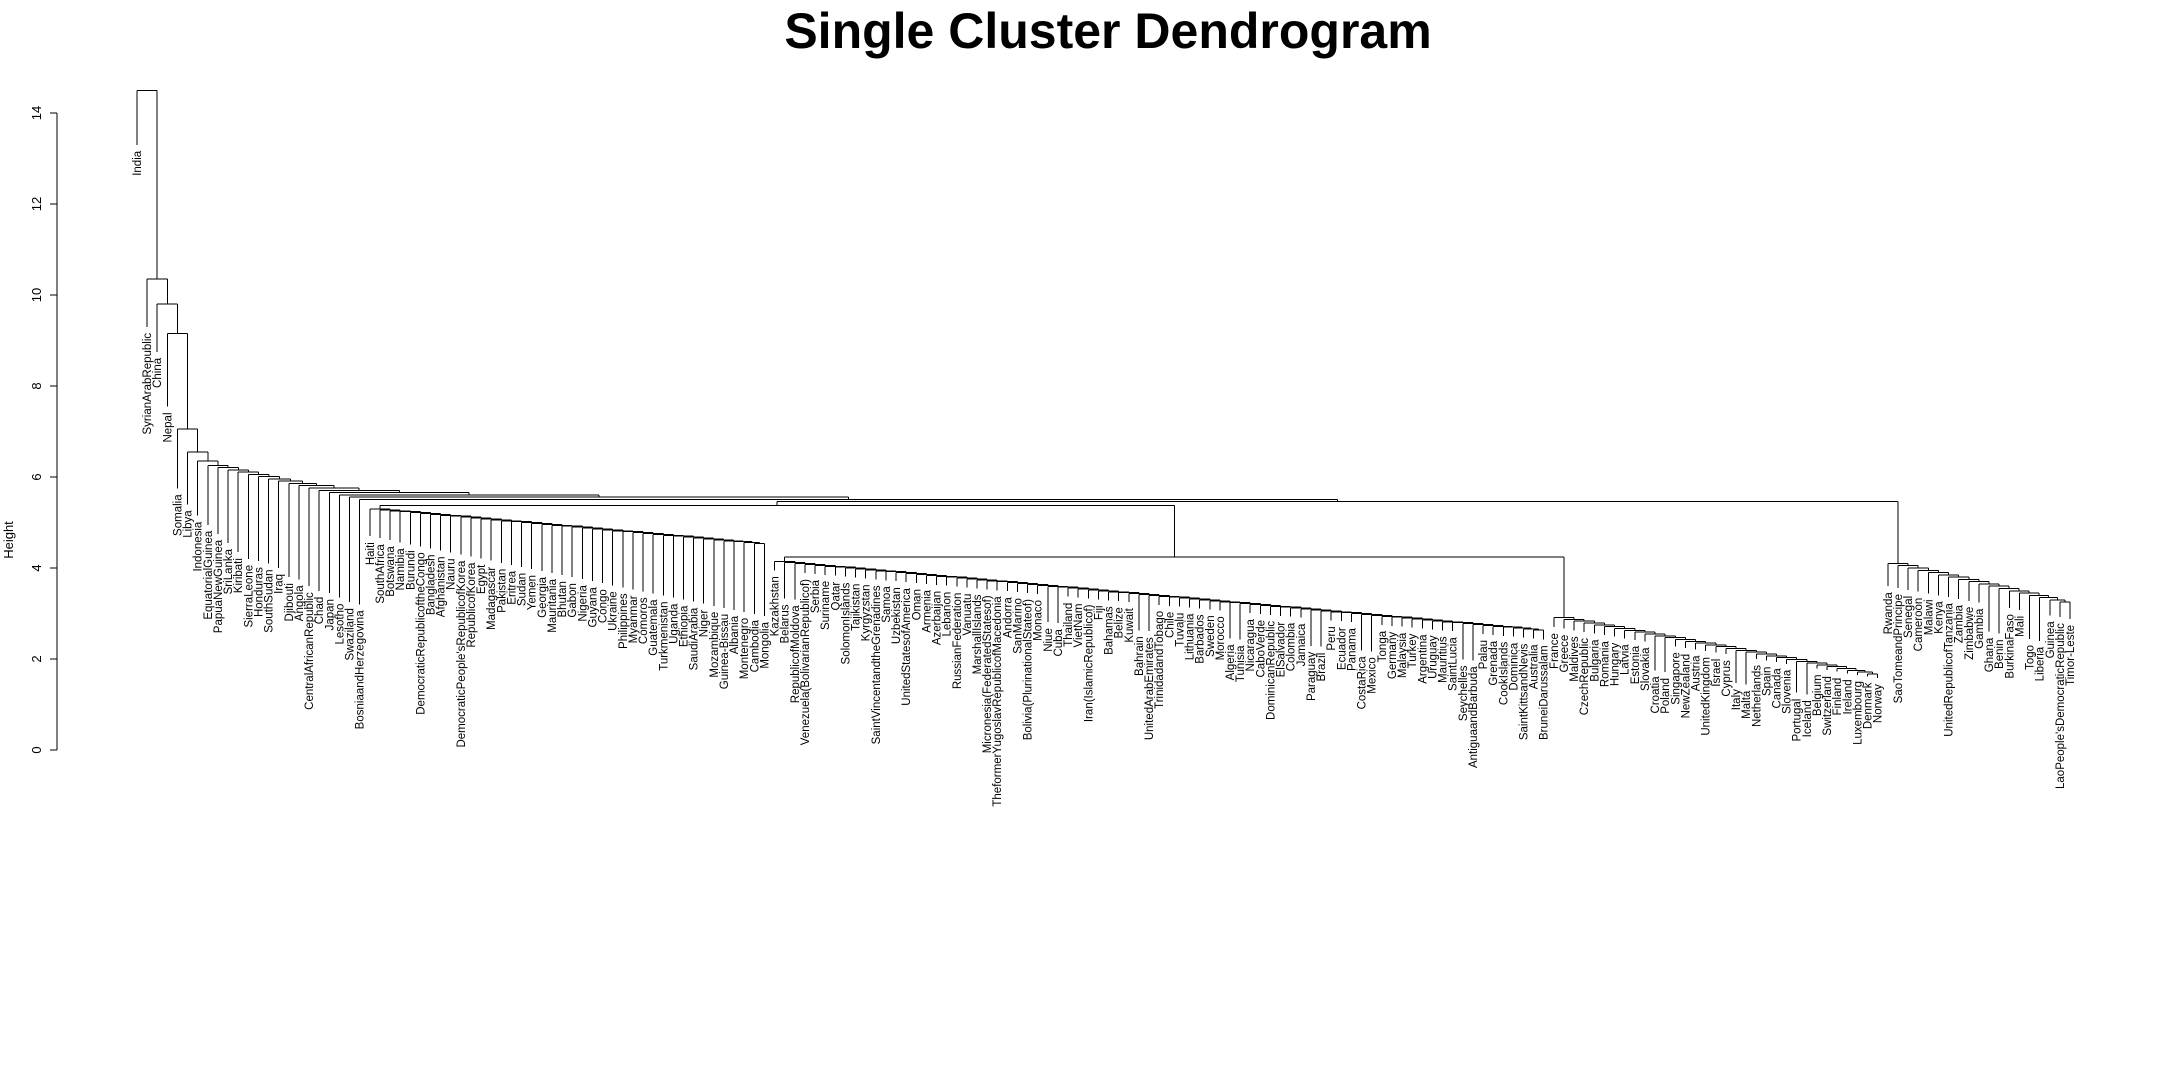  What do you see at coordinates (1373, 675) in the screenshot?
I see `leaf-label: Mexico` at bounding box center [1373, 675].